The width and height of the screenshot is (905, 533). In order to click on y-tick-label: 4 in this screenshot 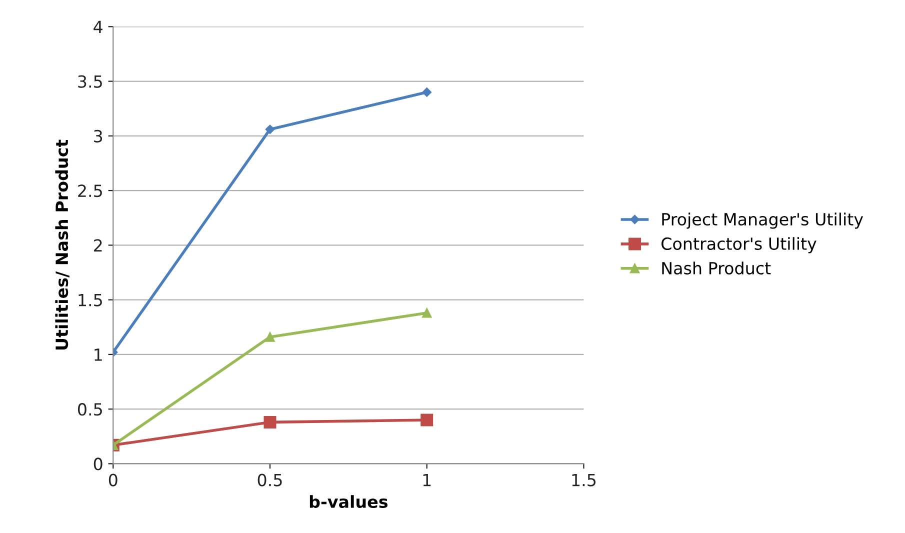, I will do `click(98, 26)`.